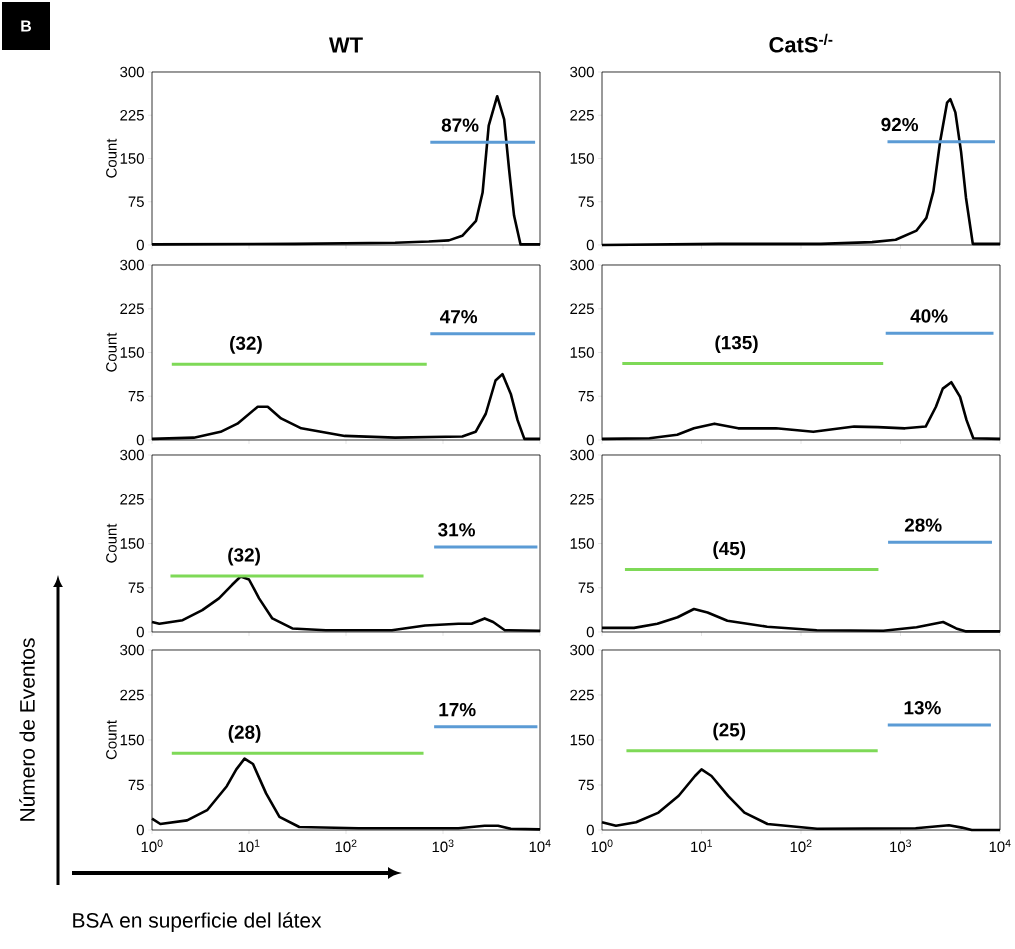  What do you see at coordinates (460, 125) in the screenshot?
I see `annotation: 87%` at bounding box center [460, 125].